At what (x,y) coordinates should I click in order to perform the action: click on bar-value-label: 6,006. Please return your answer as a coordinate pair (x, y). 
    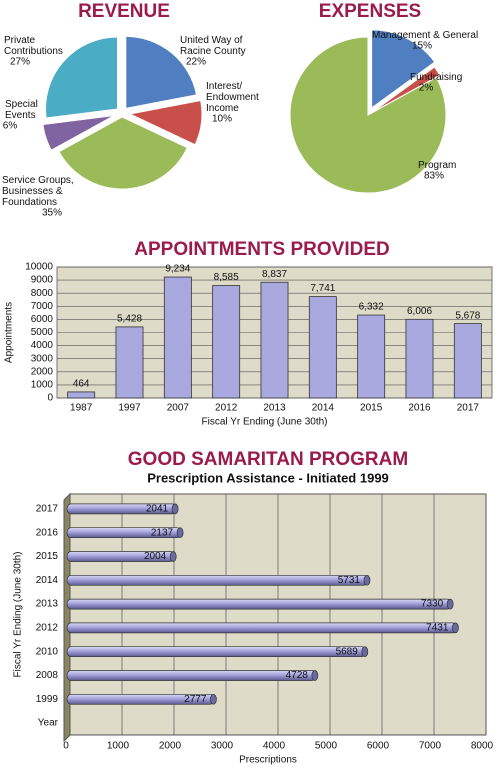
    Looking at the image, I should click on (419, 311).